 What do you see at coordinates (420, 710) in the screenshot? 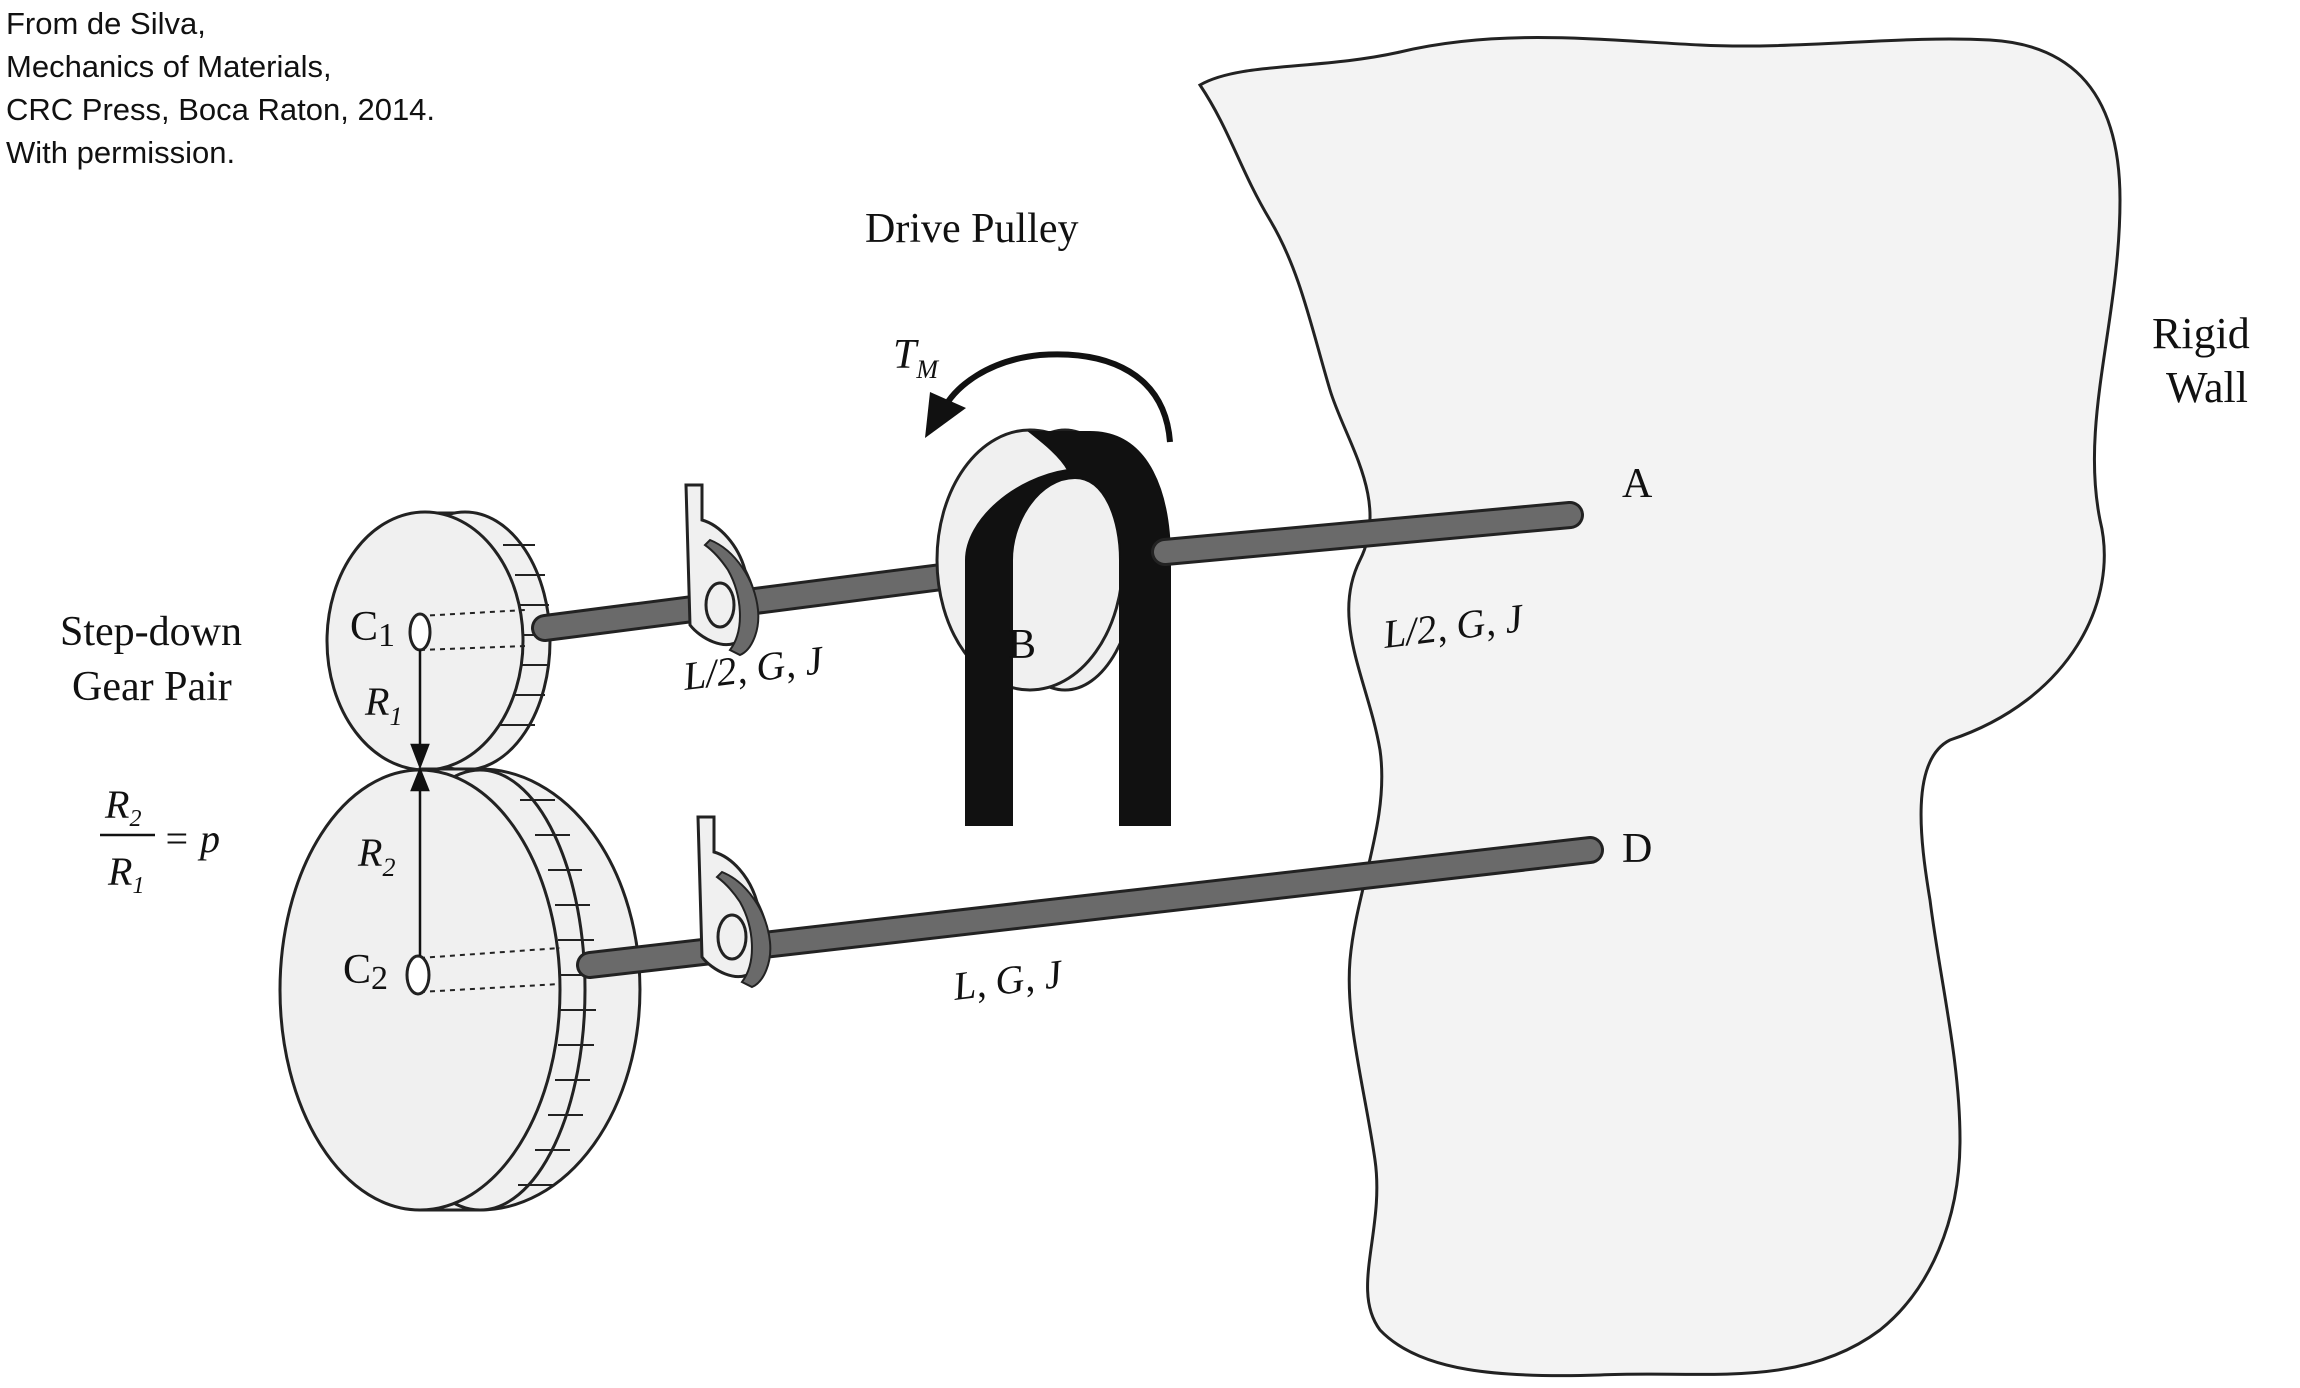
I see `radius-r1-arrow` at bounding box center [420, 710].